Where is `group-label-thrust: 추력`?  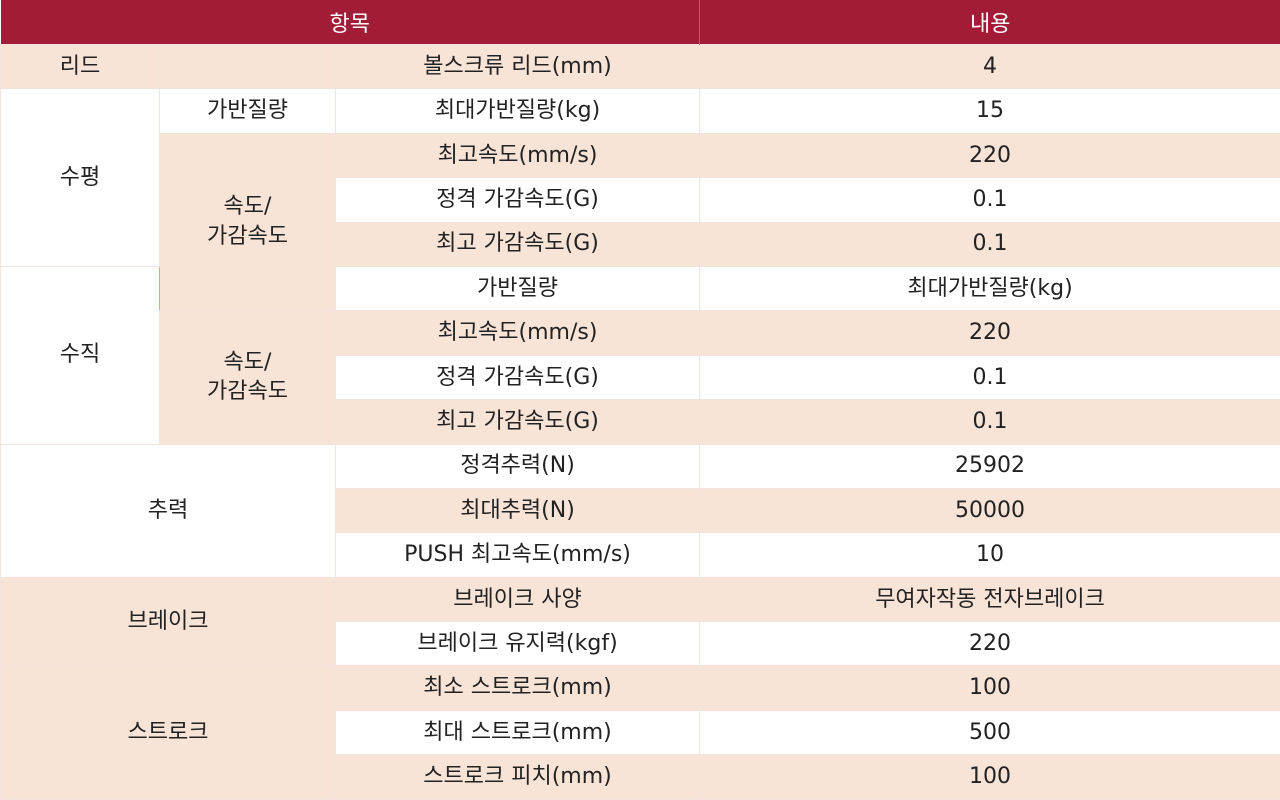 group-label-thrust: 추력 is located at coordinates (168, 510).